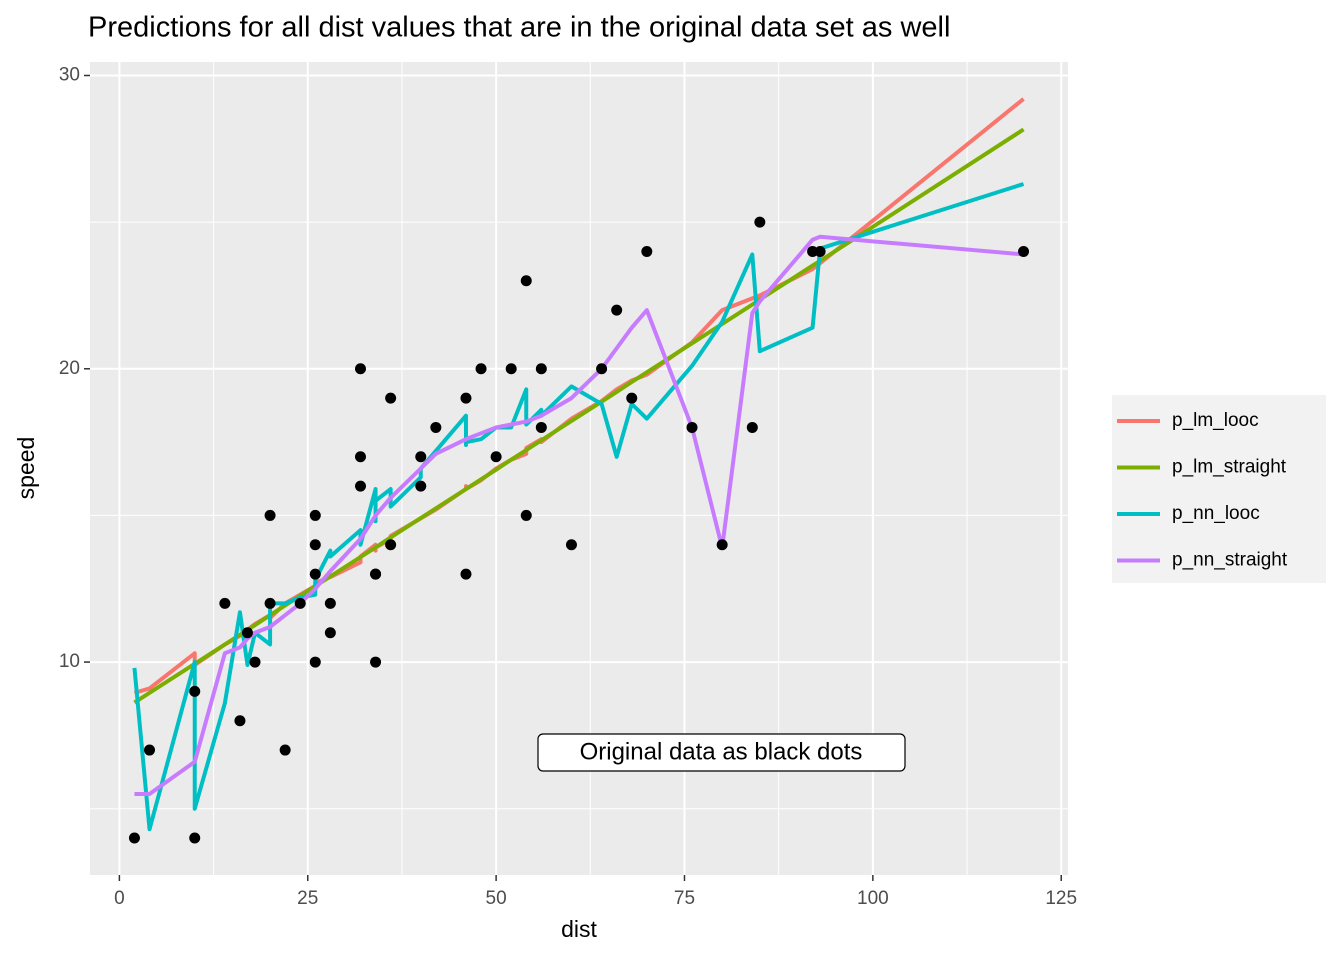  I want to click on y-tick-label: 20, so click(69, 368).